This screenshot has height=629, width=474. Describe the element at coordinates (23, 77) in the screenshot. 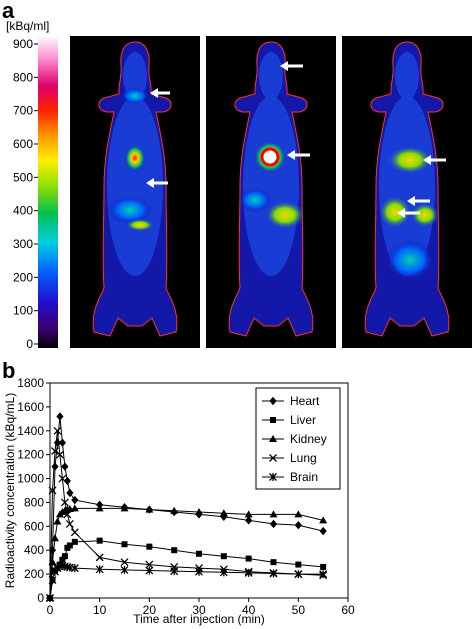

I see `scale-tick-label: 800` at that location.